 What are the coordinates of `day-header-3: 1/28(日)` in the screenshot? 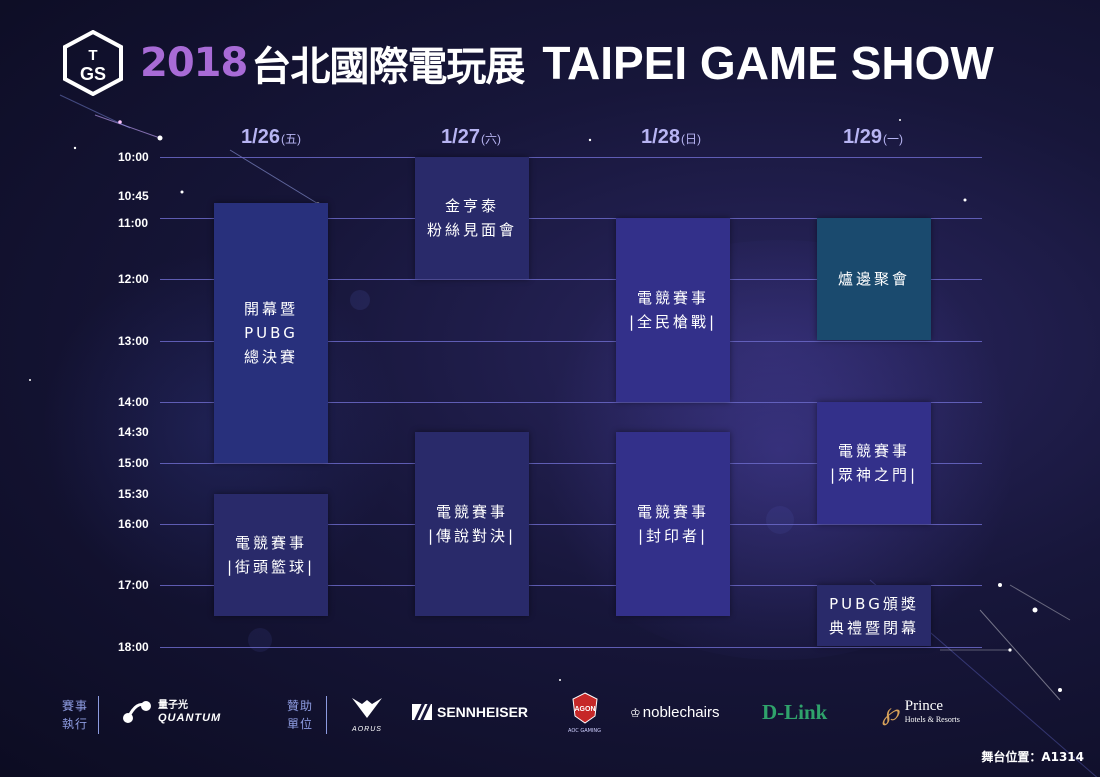 It's located at (671, 137).